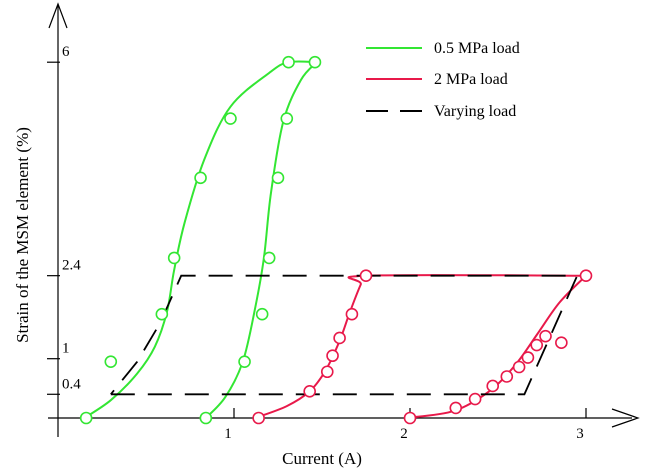  I want to click on x-axis-arrow, so click(625, 418).